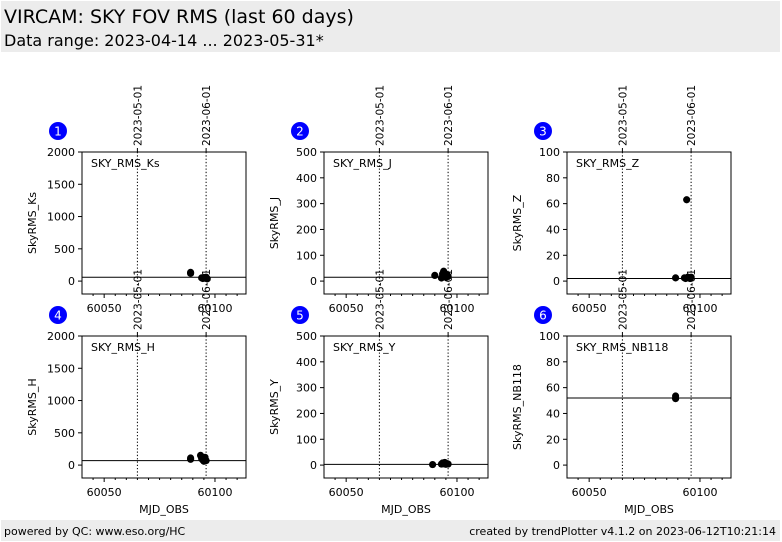 The width and height of the screenshot is (782, 542). What do you see at coordinates (622, 347) in the screenshot?
I see `panel-label: SKY_RMS_NB118` at bounding box center [622, 347].